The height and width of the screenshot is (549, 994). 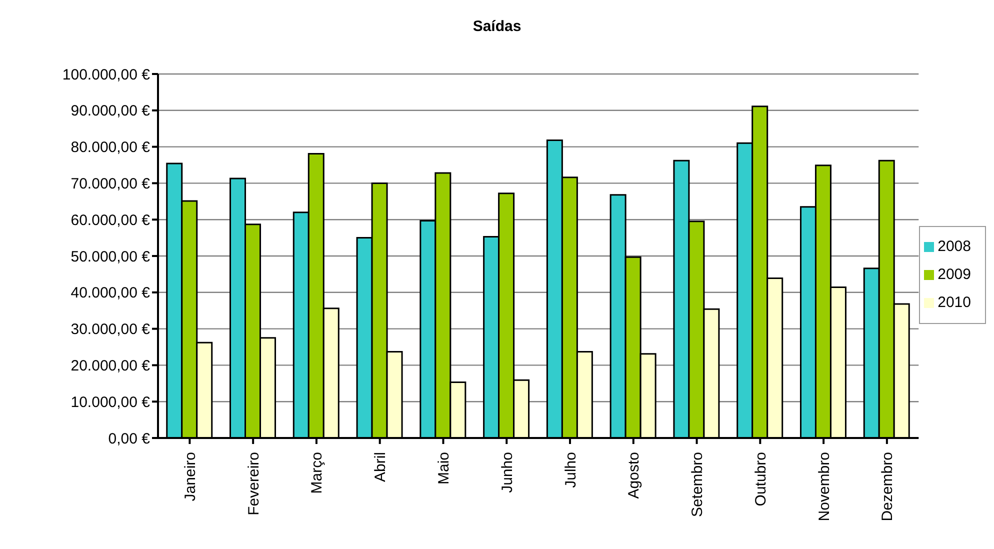 What do you see at coordinates (129, 439) in the screenshot?
I see `y-tick-label: 0,00 €` at bounding box center [129, 439].